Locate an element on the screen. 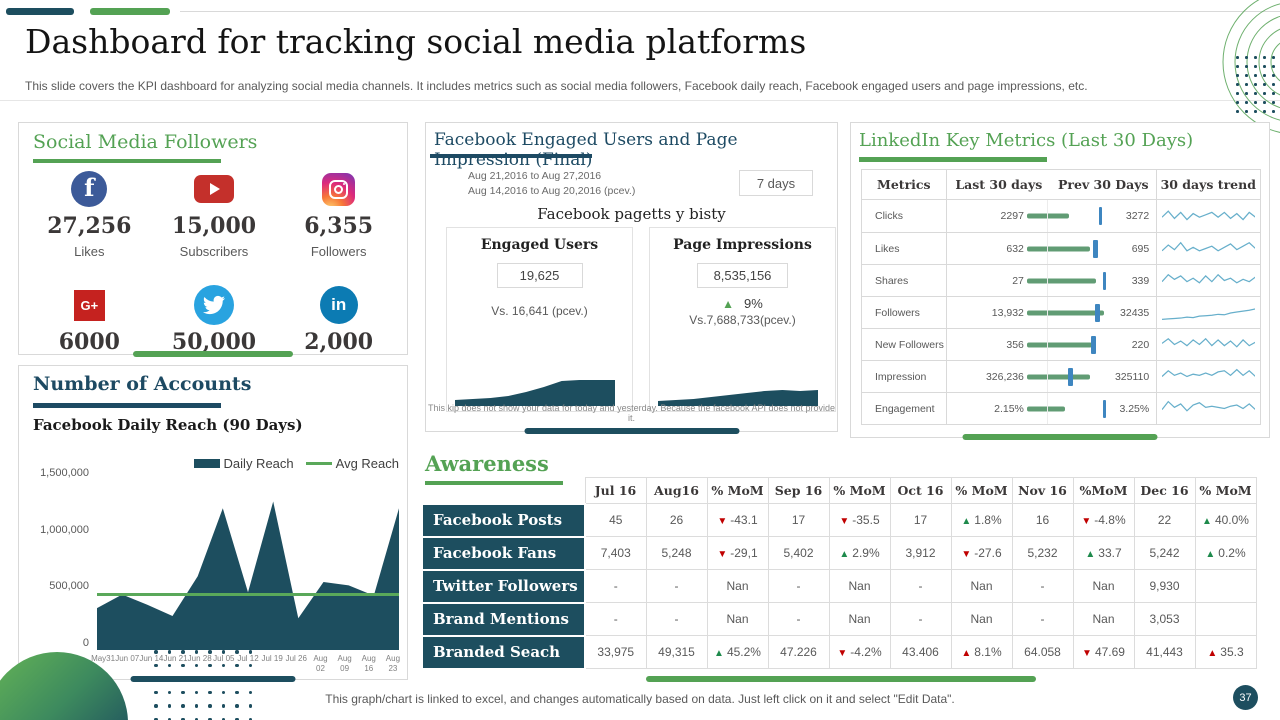 The height and width of the screenshot is (720, 1280). metric-cell: ▲ 8.1% is located at coordinates (981, 652).